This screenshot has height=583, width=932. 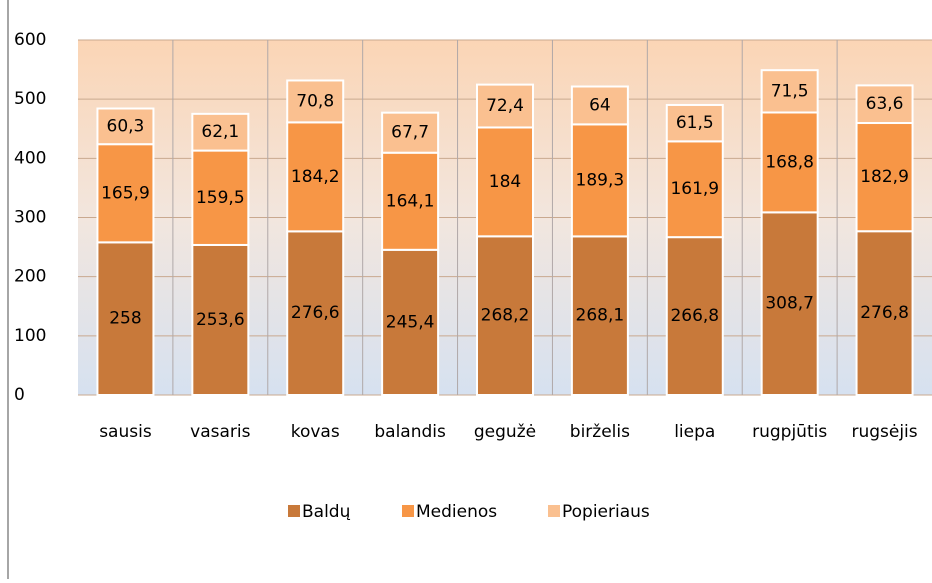 What do you see at coordinates (220, 432) in the screenshot?
I see `x-tick-label: vasaris` at bounding box center [220, 432].